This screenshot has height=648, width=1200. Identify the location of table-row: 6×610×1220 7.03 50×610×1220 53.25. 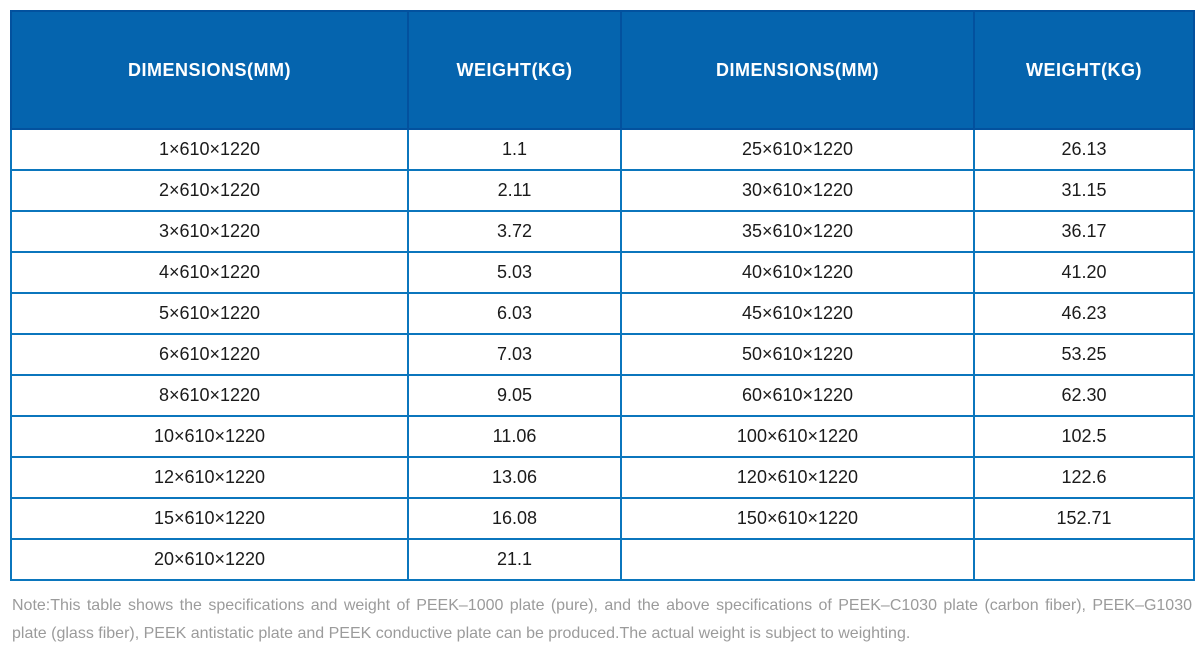
(602, 354).